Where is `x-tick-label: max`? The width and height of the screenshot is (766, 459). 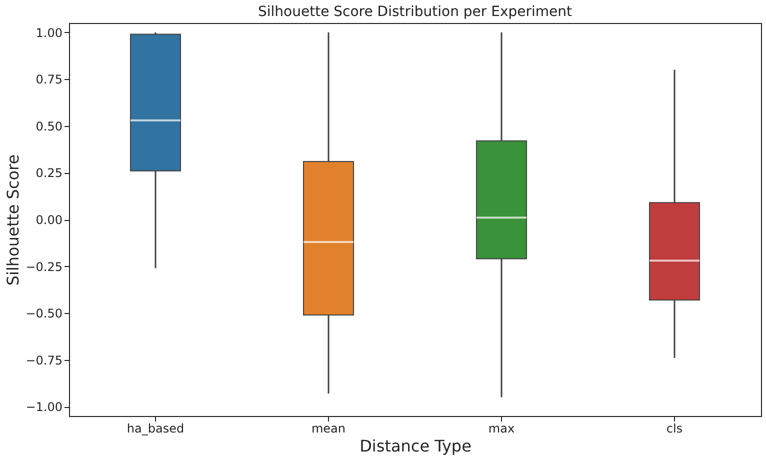 x-tick-label: max is located at coordinates (501, 429).